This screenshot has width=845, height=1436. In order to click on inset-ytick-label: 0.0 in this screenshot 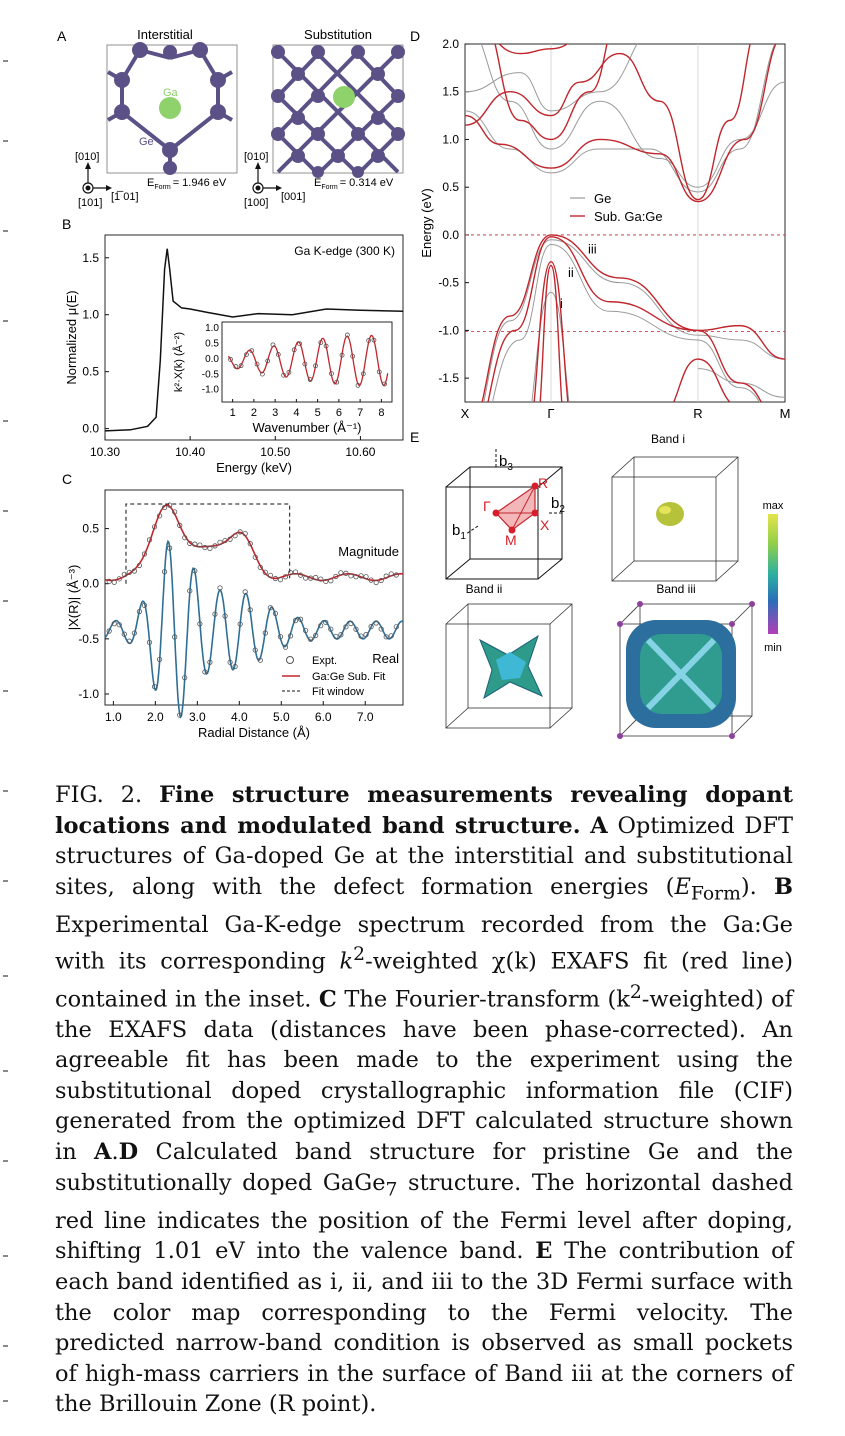, I will do `click(212, 359)`.